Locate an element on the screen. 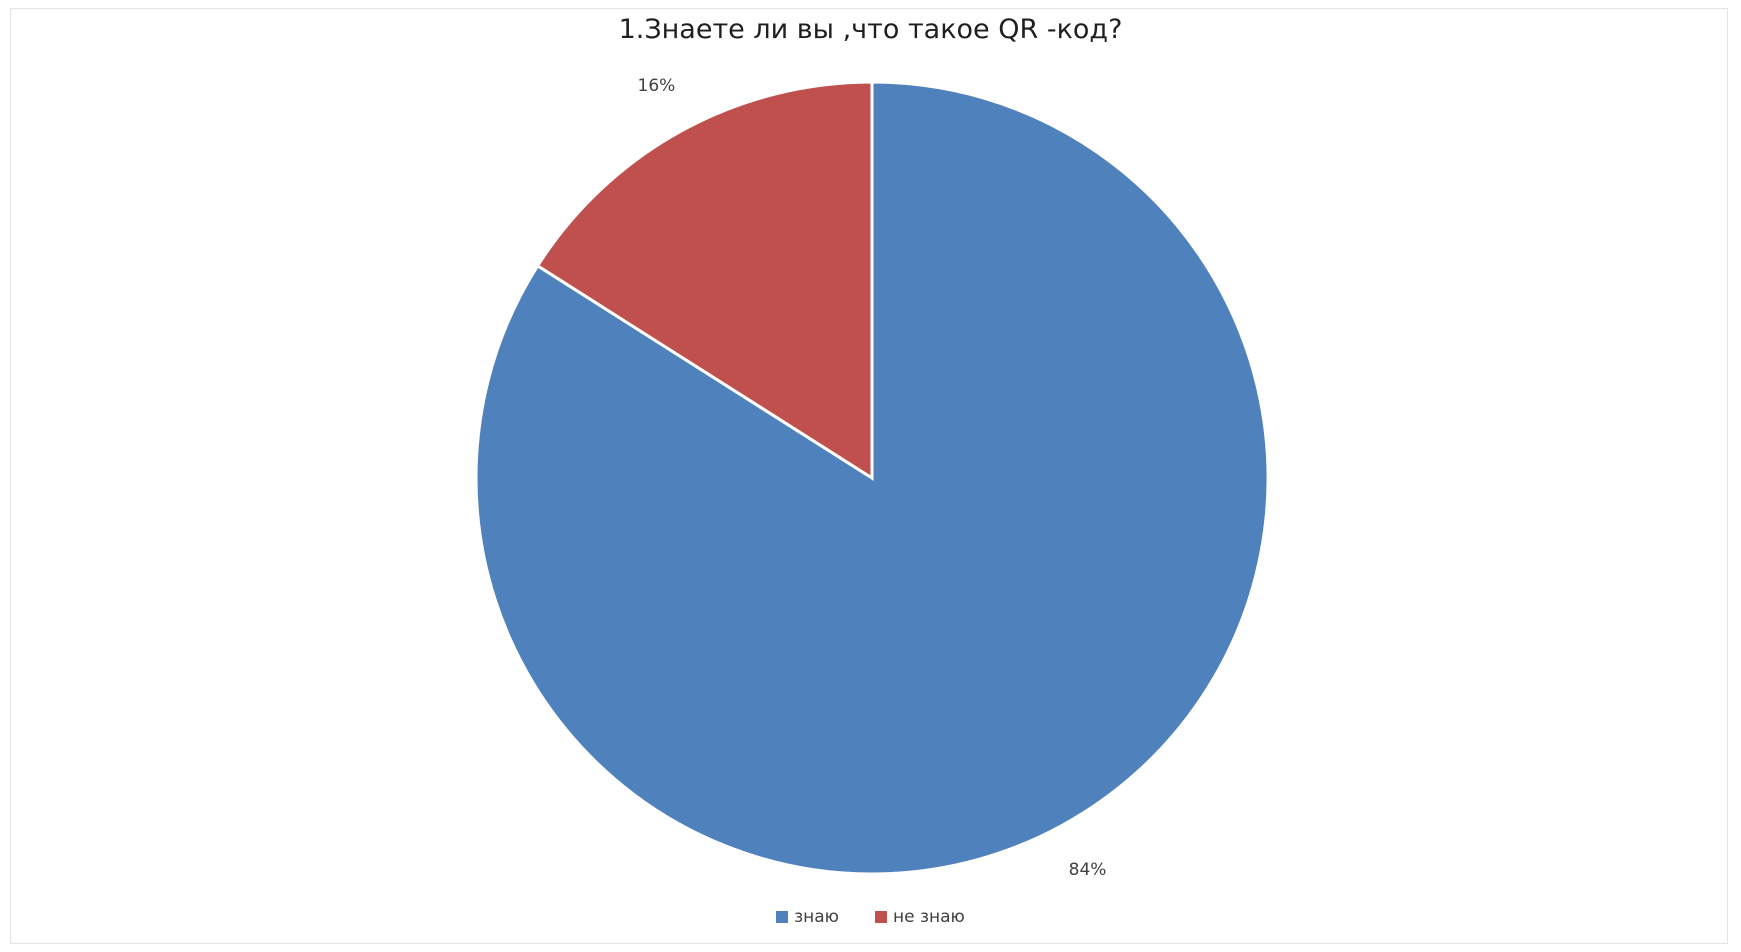 Image resolution: width=1741 pixels, height=952 pixels. legend-item-dont-know: не знаю is located at coordinates (920, 917).